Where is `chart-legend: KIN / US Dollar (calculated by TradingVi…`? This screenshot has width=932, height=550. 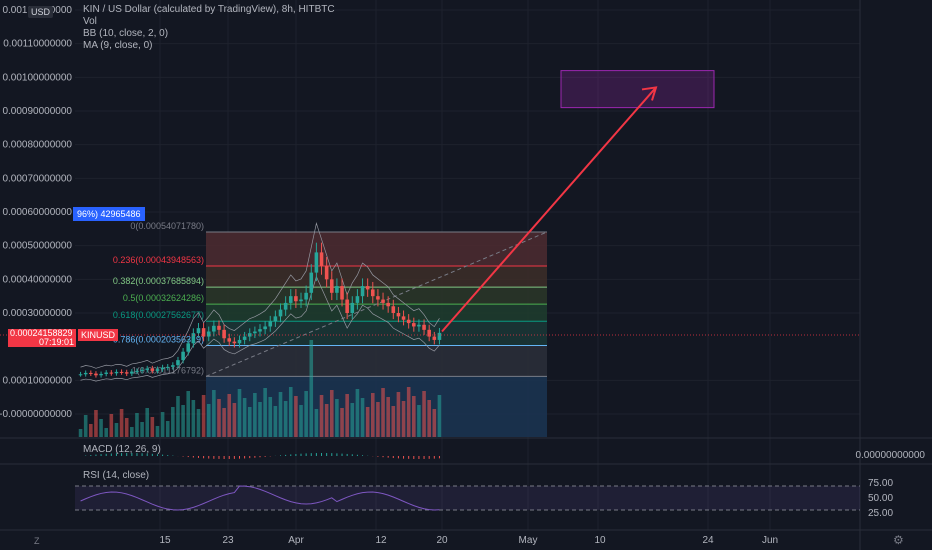
chart-legend: KIN / US Dollar (calculated by TradingVi… is located at coordinates (209, 28).